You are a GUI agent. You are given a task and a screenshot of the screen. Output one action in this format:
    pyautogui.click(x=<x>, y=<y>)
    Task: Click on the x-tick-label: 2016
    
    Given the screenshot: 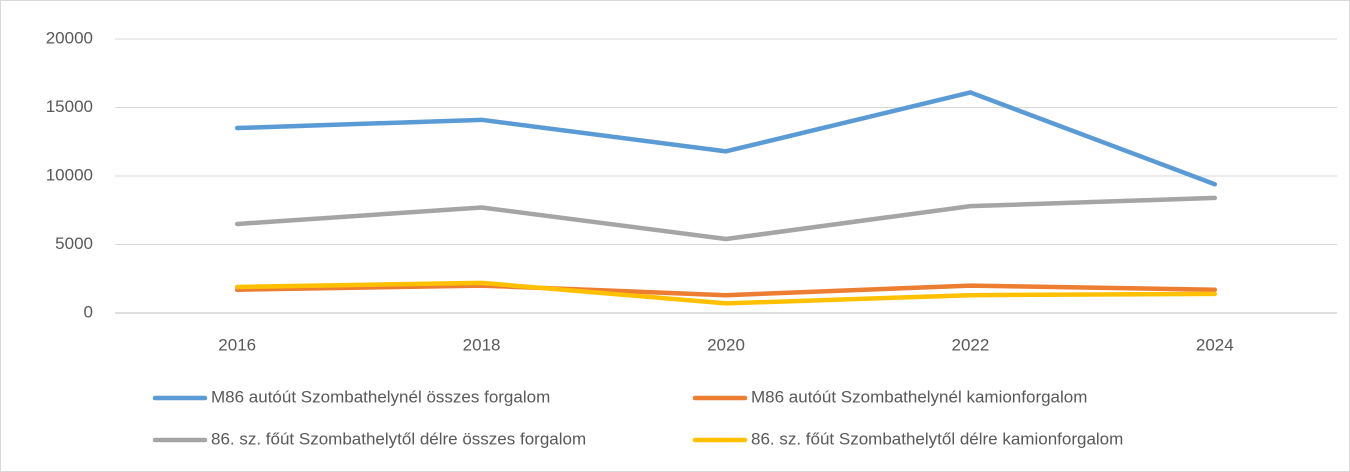 What is the action you would take?
    pyautogui.click(x=237, y=344)
    